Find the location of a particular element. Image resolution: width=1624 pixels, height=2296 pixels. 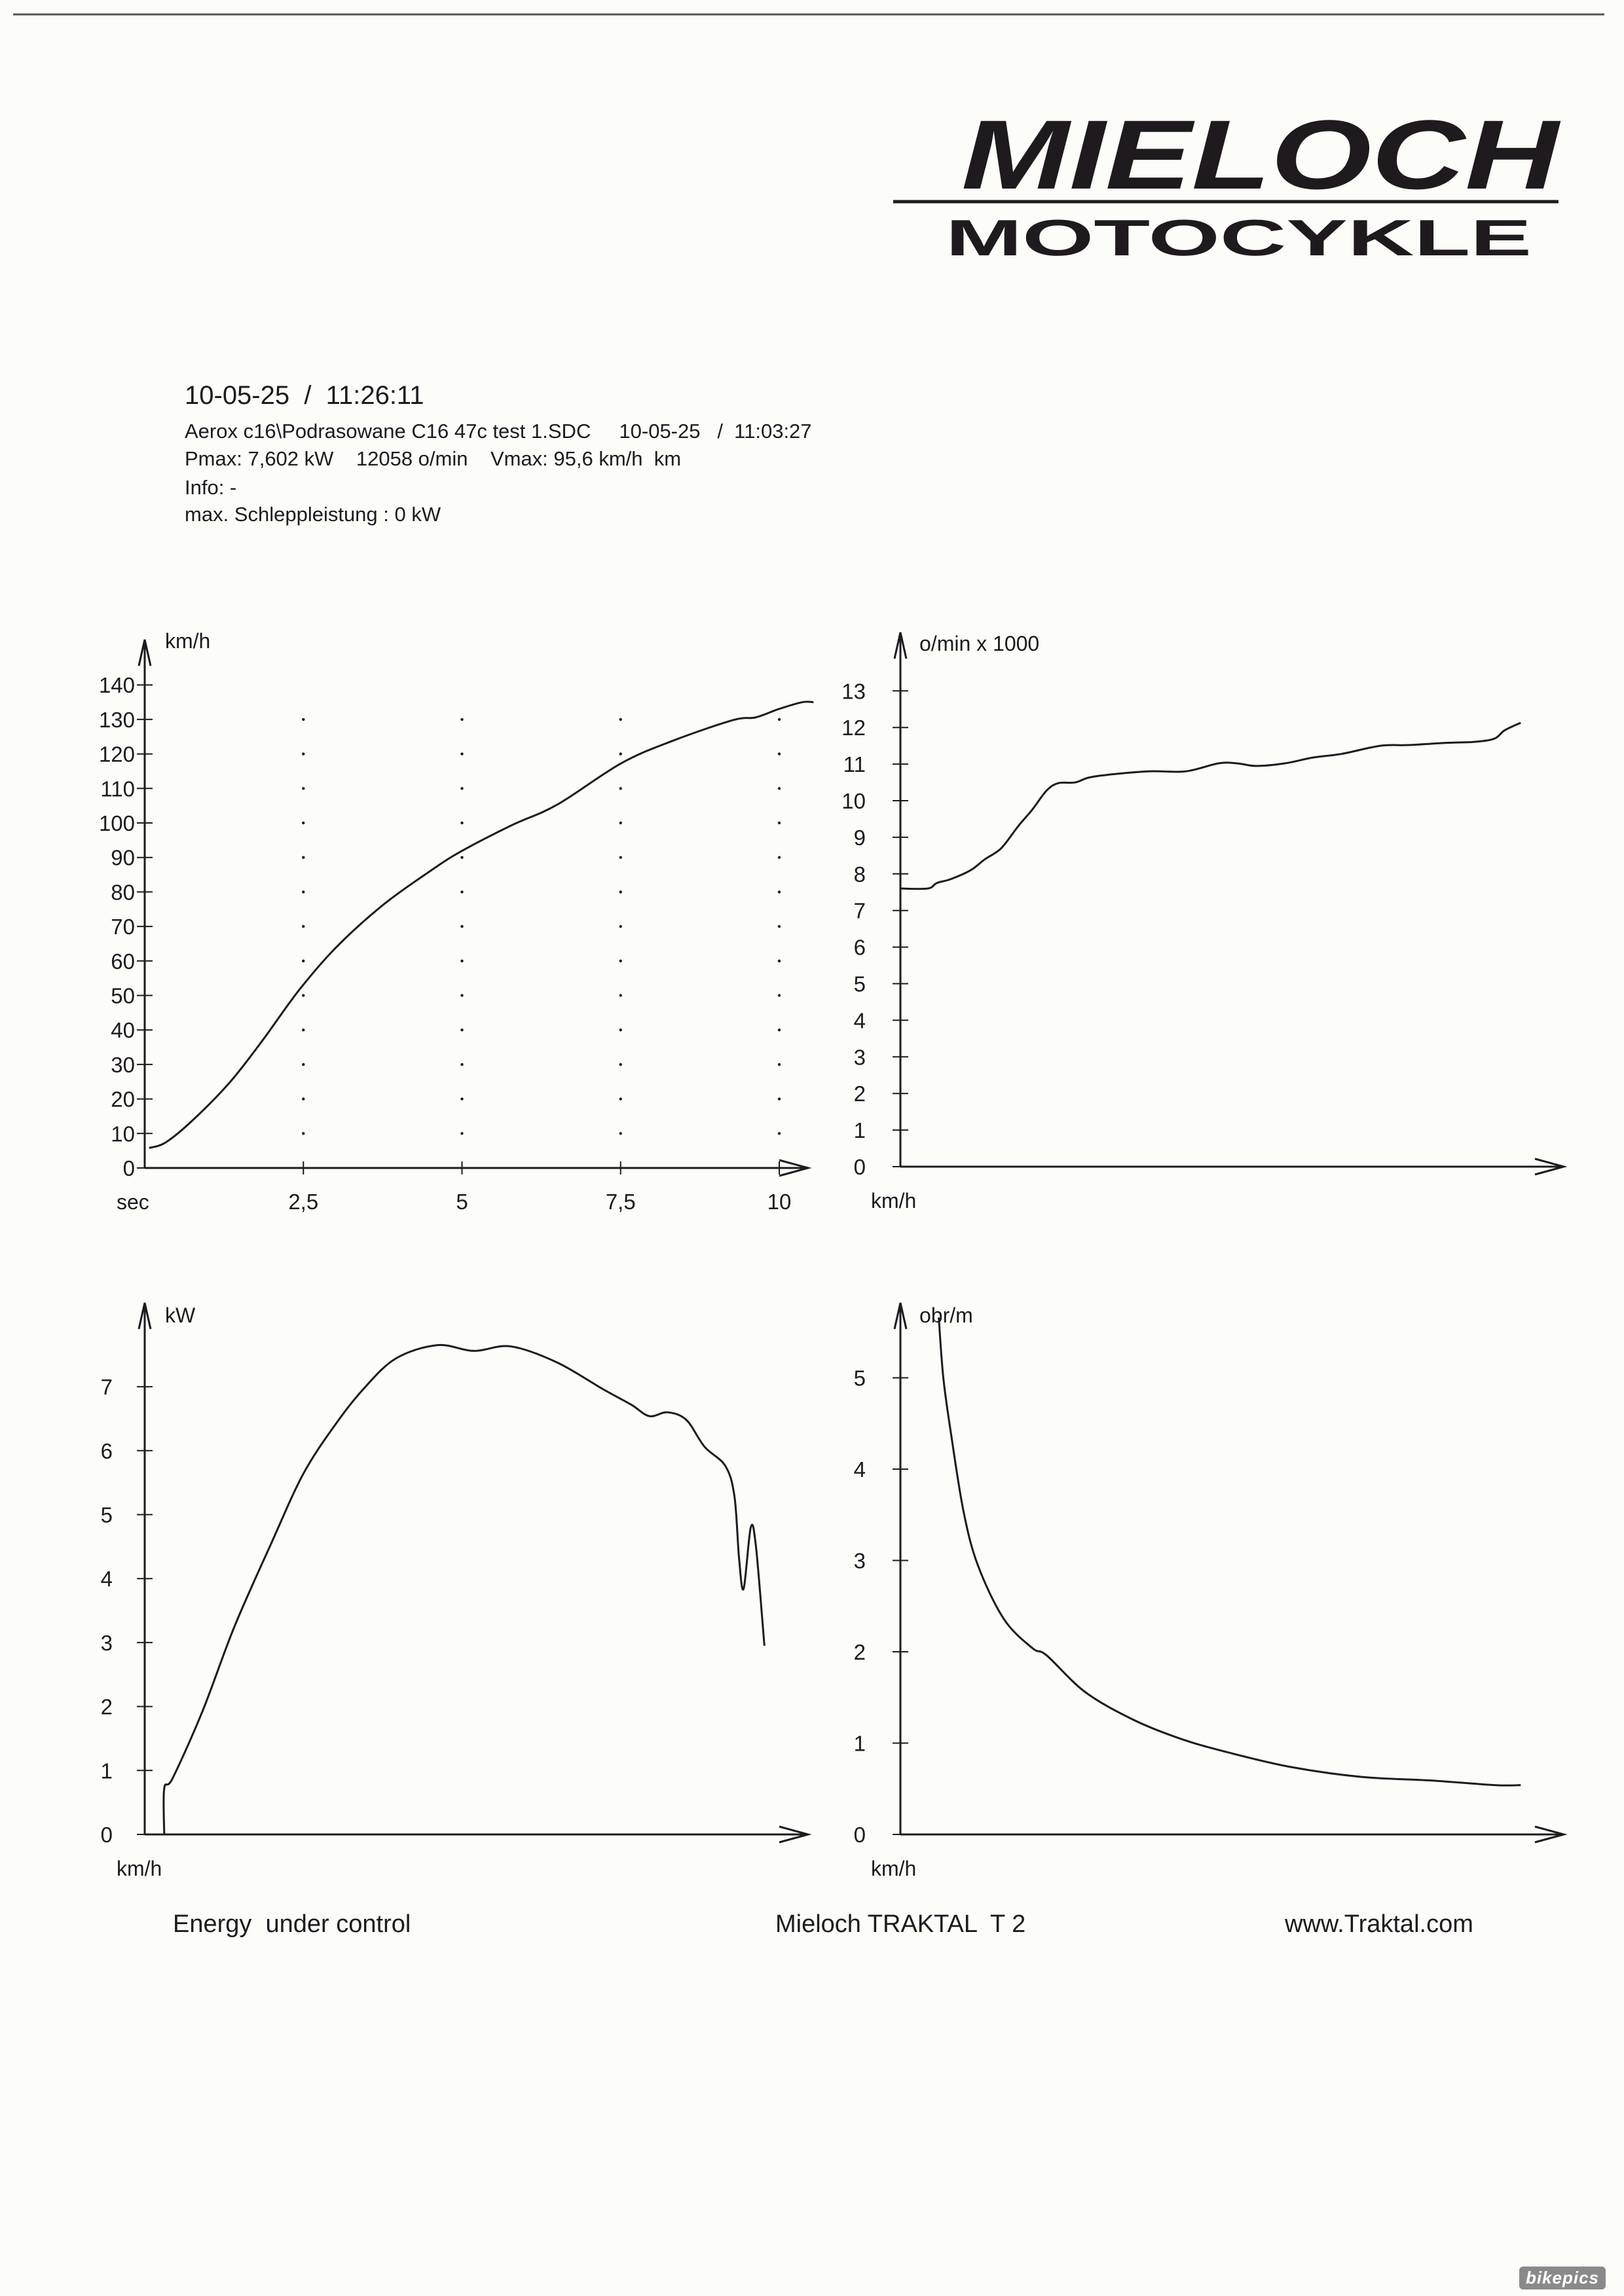

ratio-speed-curve is located at coordinates (1229, 1552).